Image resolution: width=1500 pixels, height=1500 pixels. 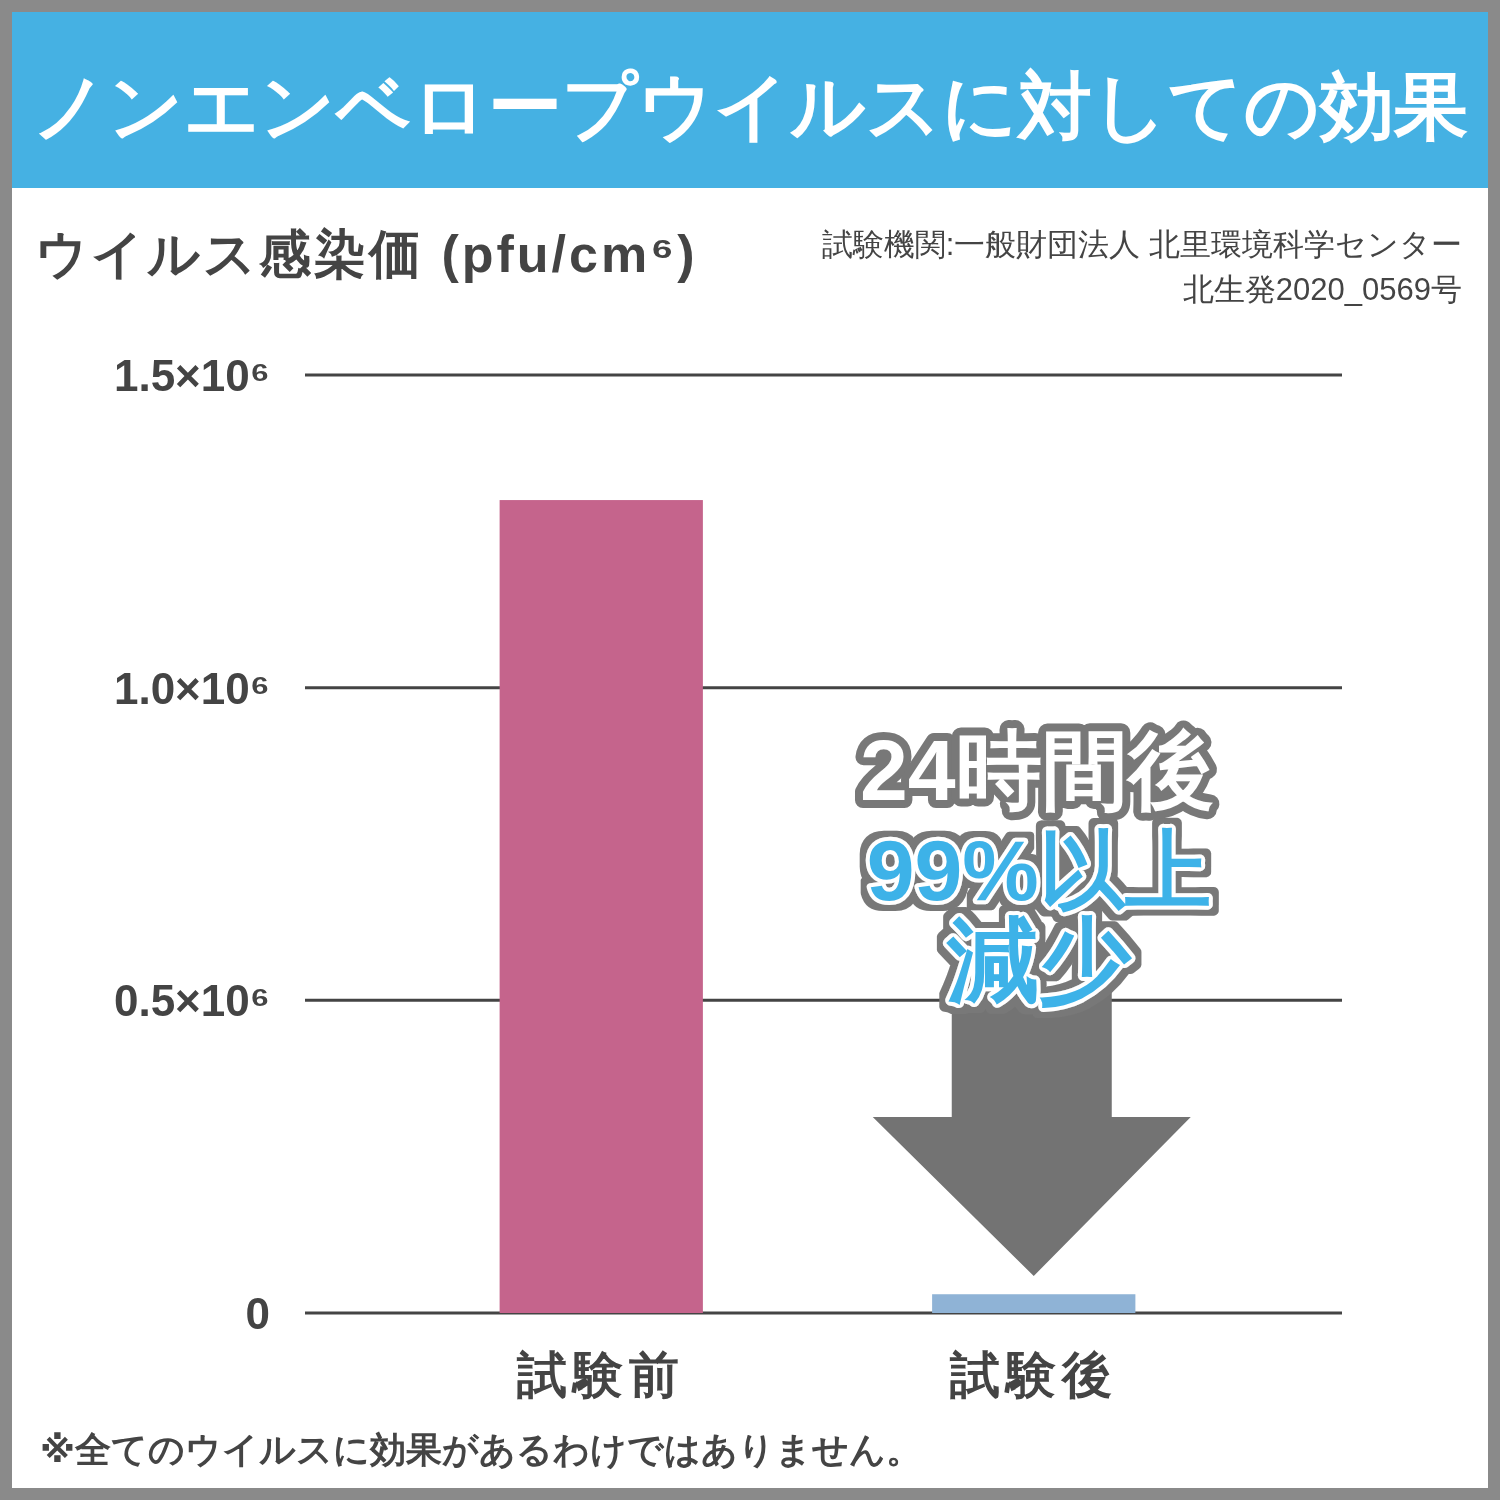 What do you see at coordinates (481, 1449) in the screenshot?
I see `text: ※全てのウイルスに効果があるわけではありません。` at bounding box center [481, 1449].